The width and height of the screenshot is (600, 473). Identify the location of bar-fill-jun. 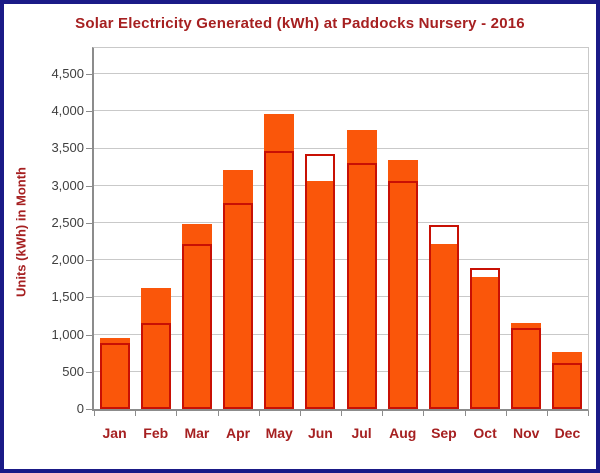
(320, 295).